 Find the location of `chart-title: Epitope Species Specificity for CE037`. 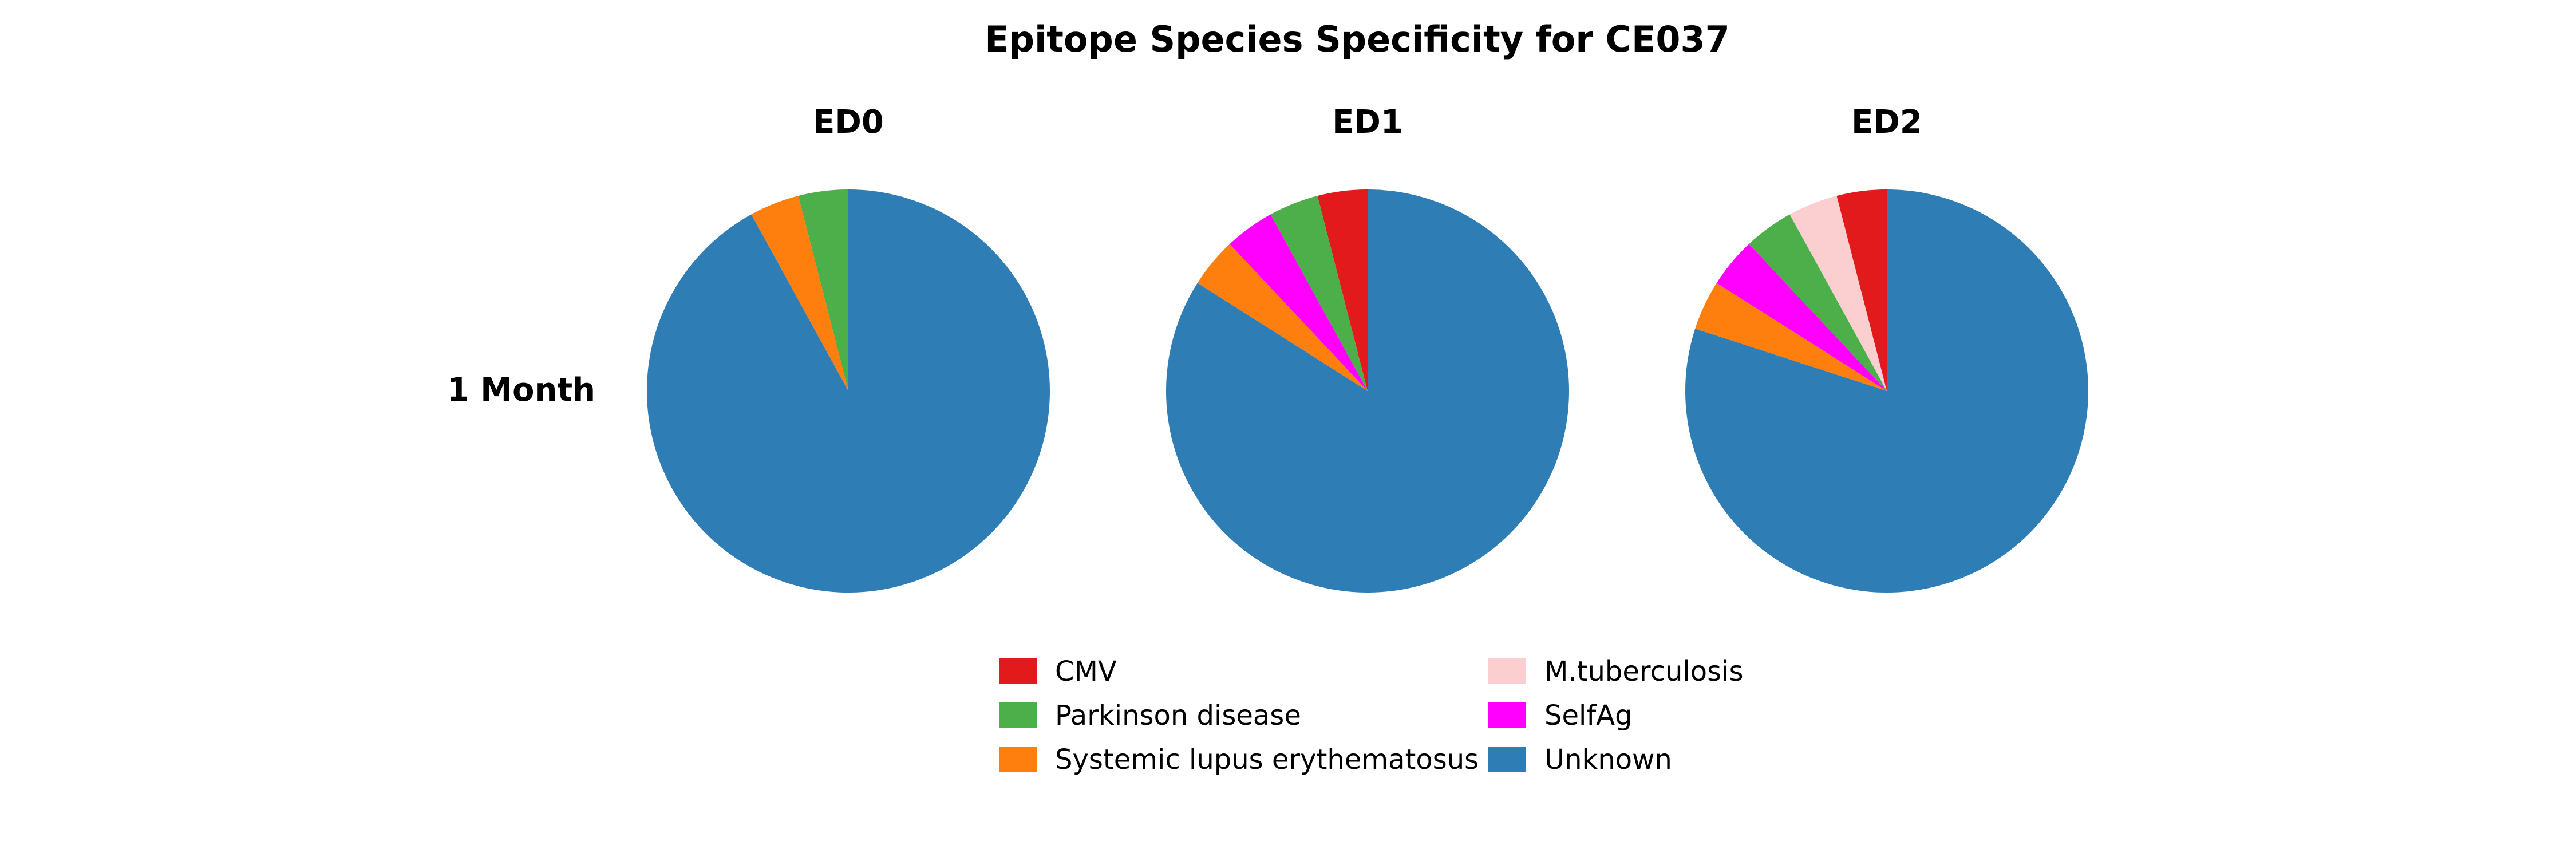

chart-title: Epitope Species Specificity for CE037 is located at coordinates (1357, 39).